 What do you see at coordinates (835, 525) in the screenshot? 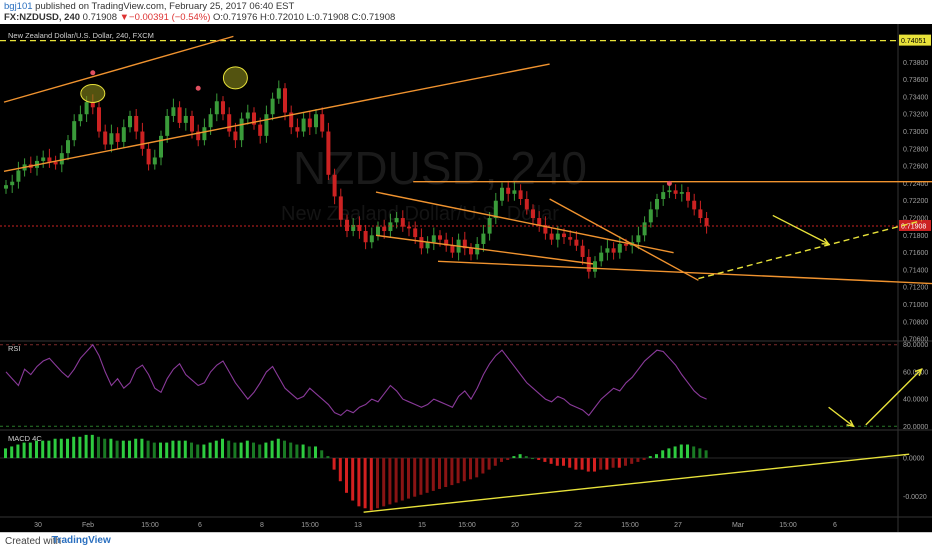
I see `time-tick-label: 6` at bounding box center [835, 525].